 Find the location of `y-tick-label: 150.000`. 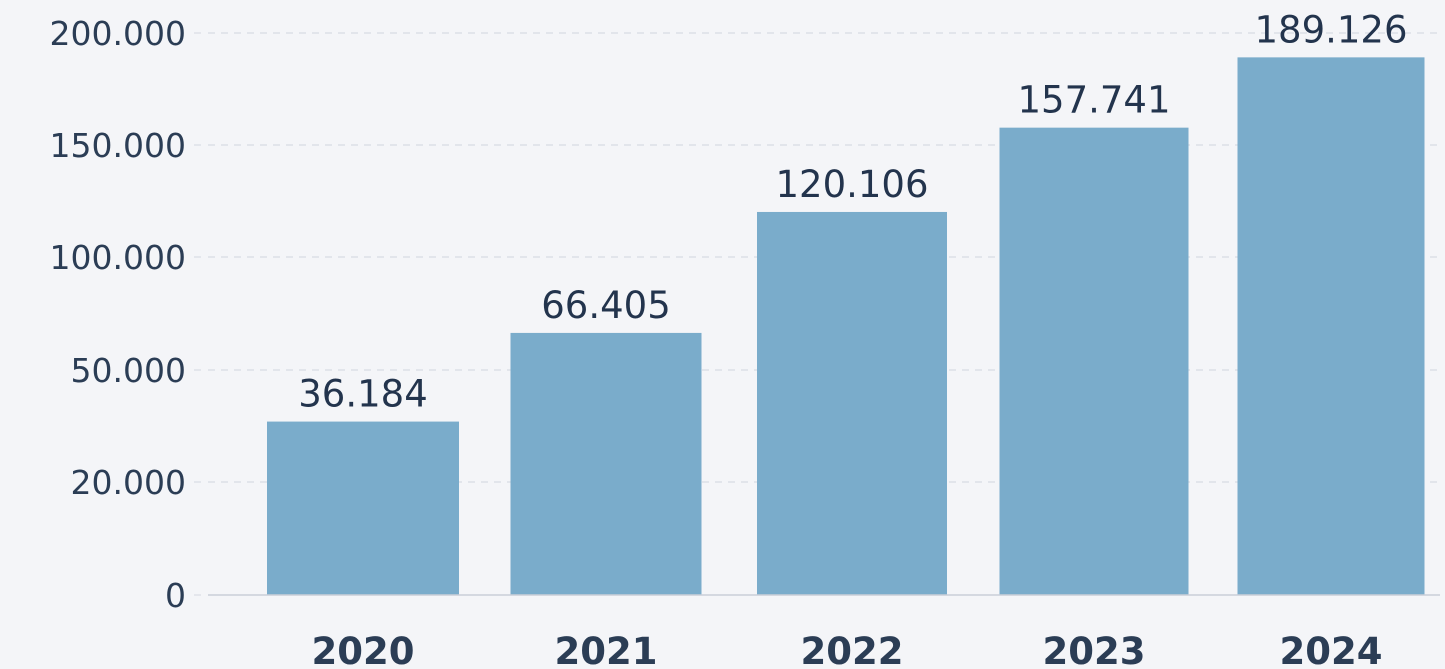

y-tick-label: 150.000 is located at coordinates (118, 145).